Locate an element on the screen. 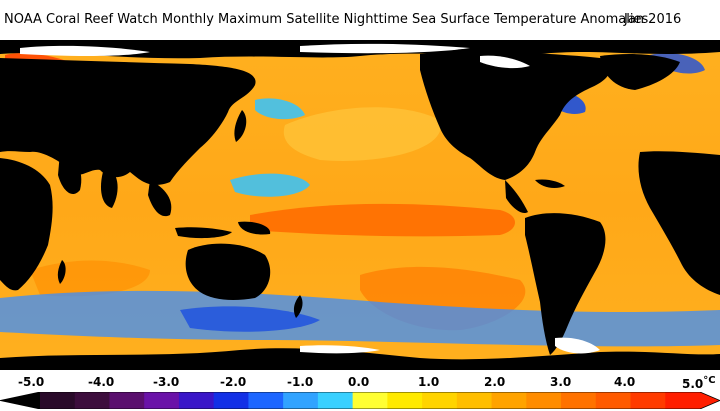 The image size is (720, 411). indonesia is located at coordinates (203, 233).